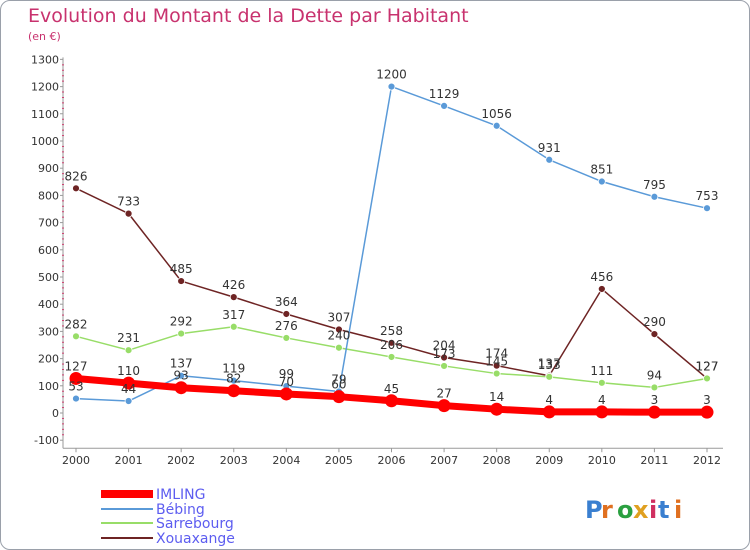 This screenshot has height=550, width=750. Describe the element at coordinates (707, 366) in the screenshot. I see `data-label-sarrebourg: 127` at that location.